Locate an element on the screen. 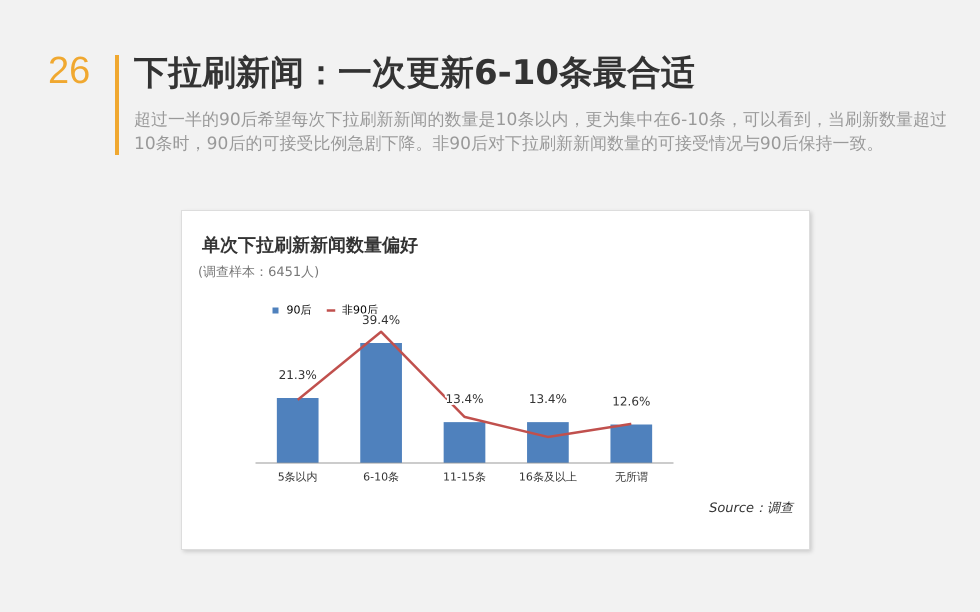 The height and width of the screenshot is (612, 980). text: (调查样本：6451人) is located at coordinates (259, 272).